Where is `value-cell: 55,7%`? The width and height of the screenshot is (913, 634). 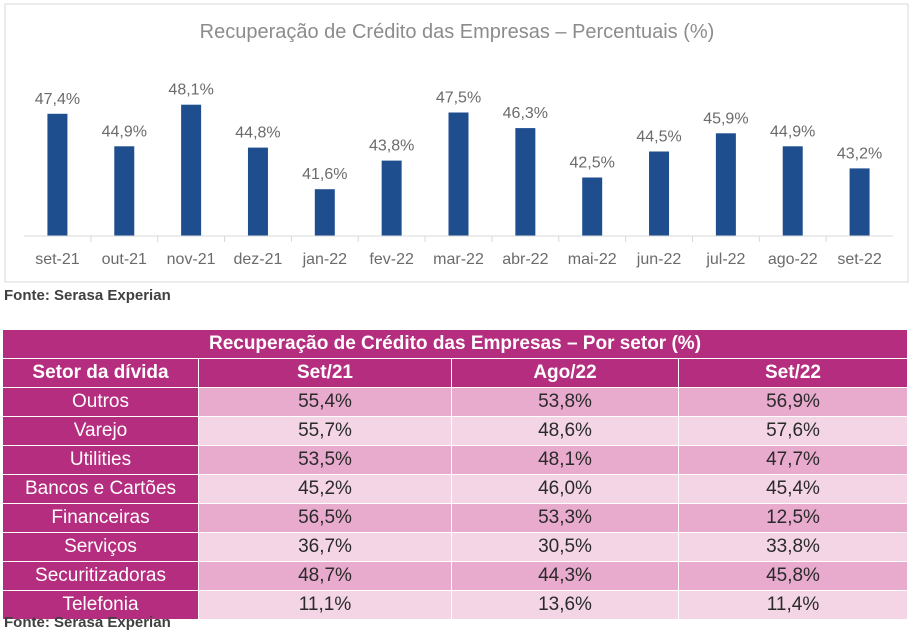 value-cell: 55,7% is located at coordinates (325, 431).